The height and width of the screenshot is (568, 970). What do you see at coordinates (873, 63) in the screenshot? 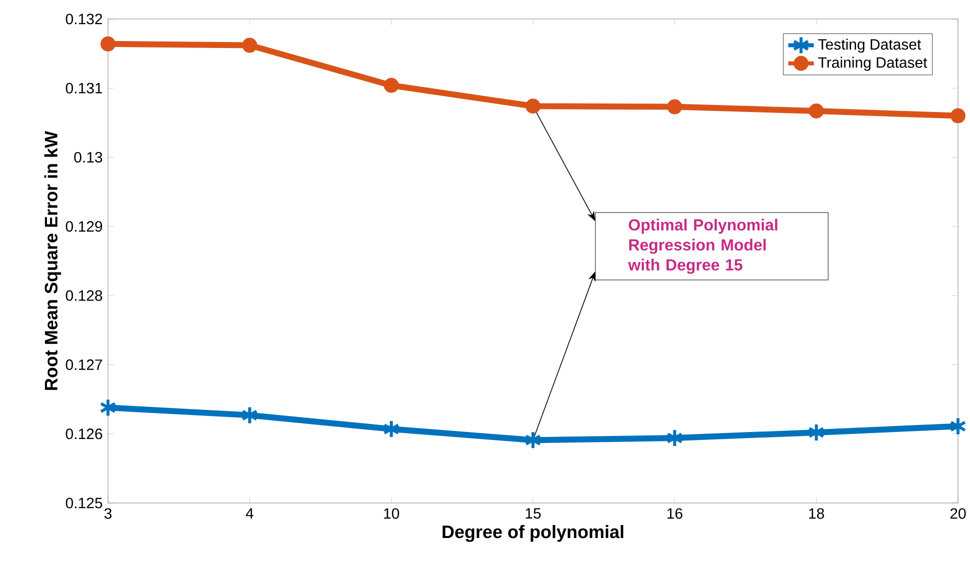
I see `legend-label: Training Dataset` at bounding box center [873, 63].